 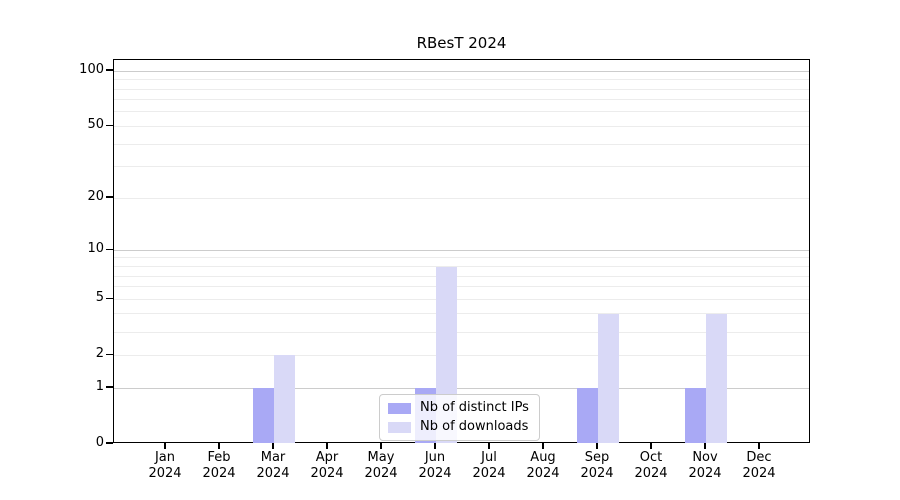 I want to click on x-tick-label: Aug 2024, so click(x=543, y=466).